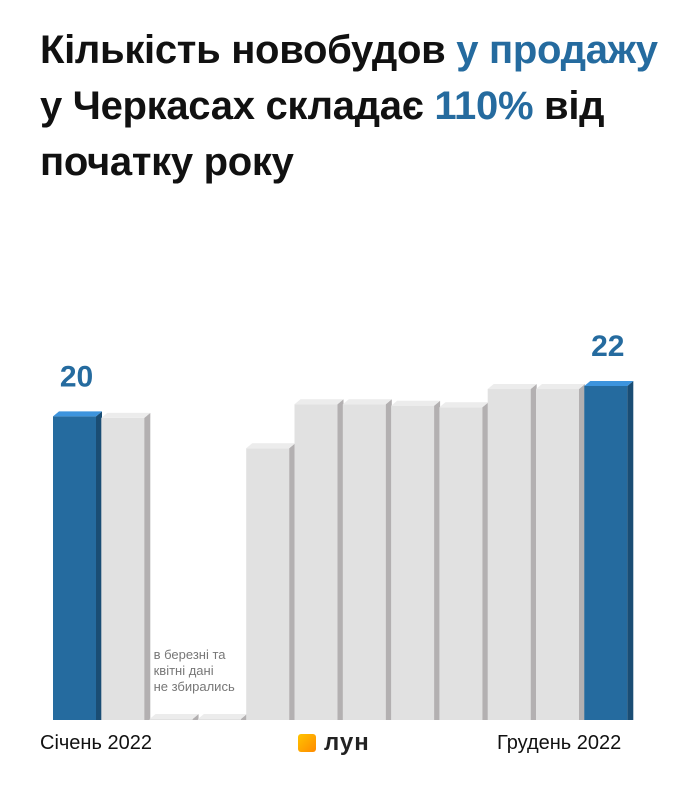  What do you see at coordinates (96, 743) in the screenshot?
I see `x-axis-start-label: Січень 2022` at bounding box center [96, 743].